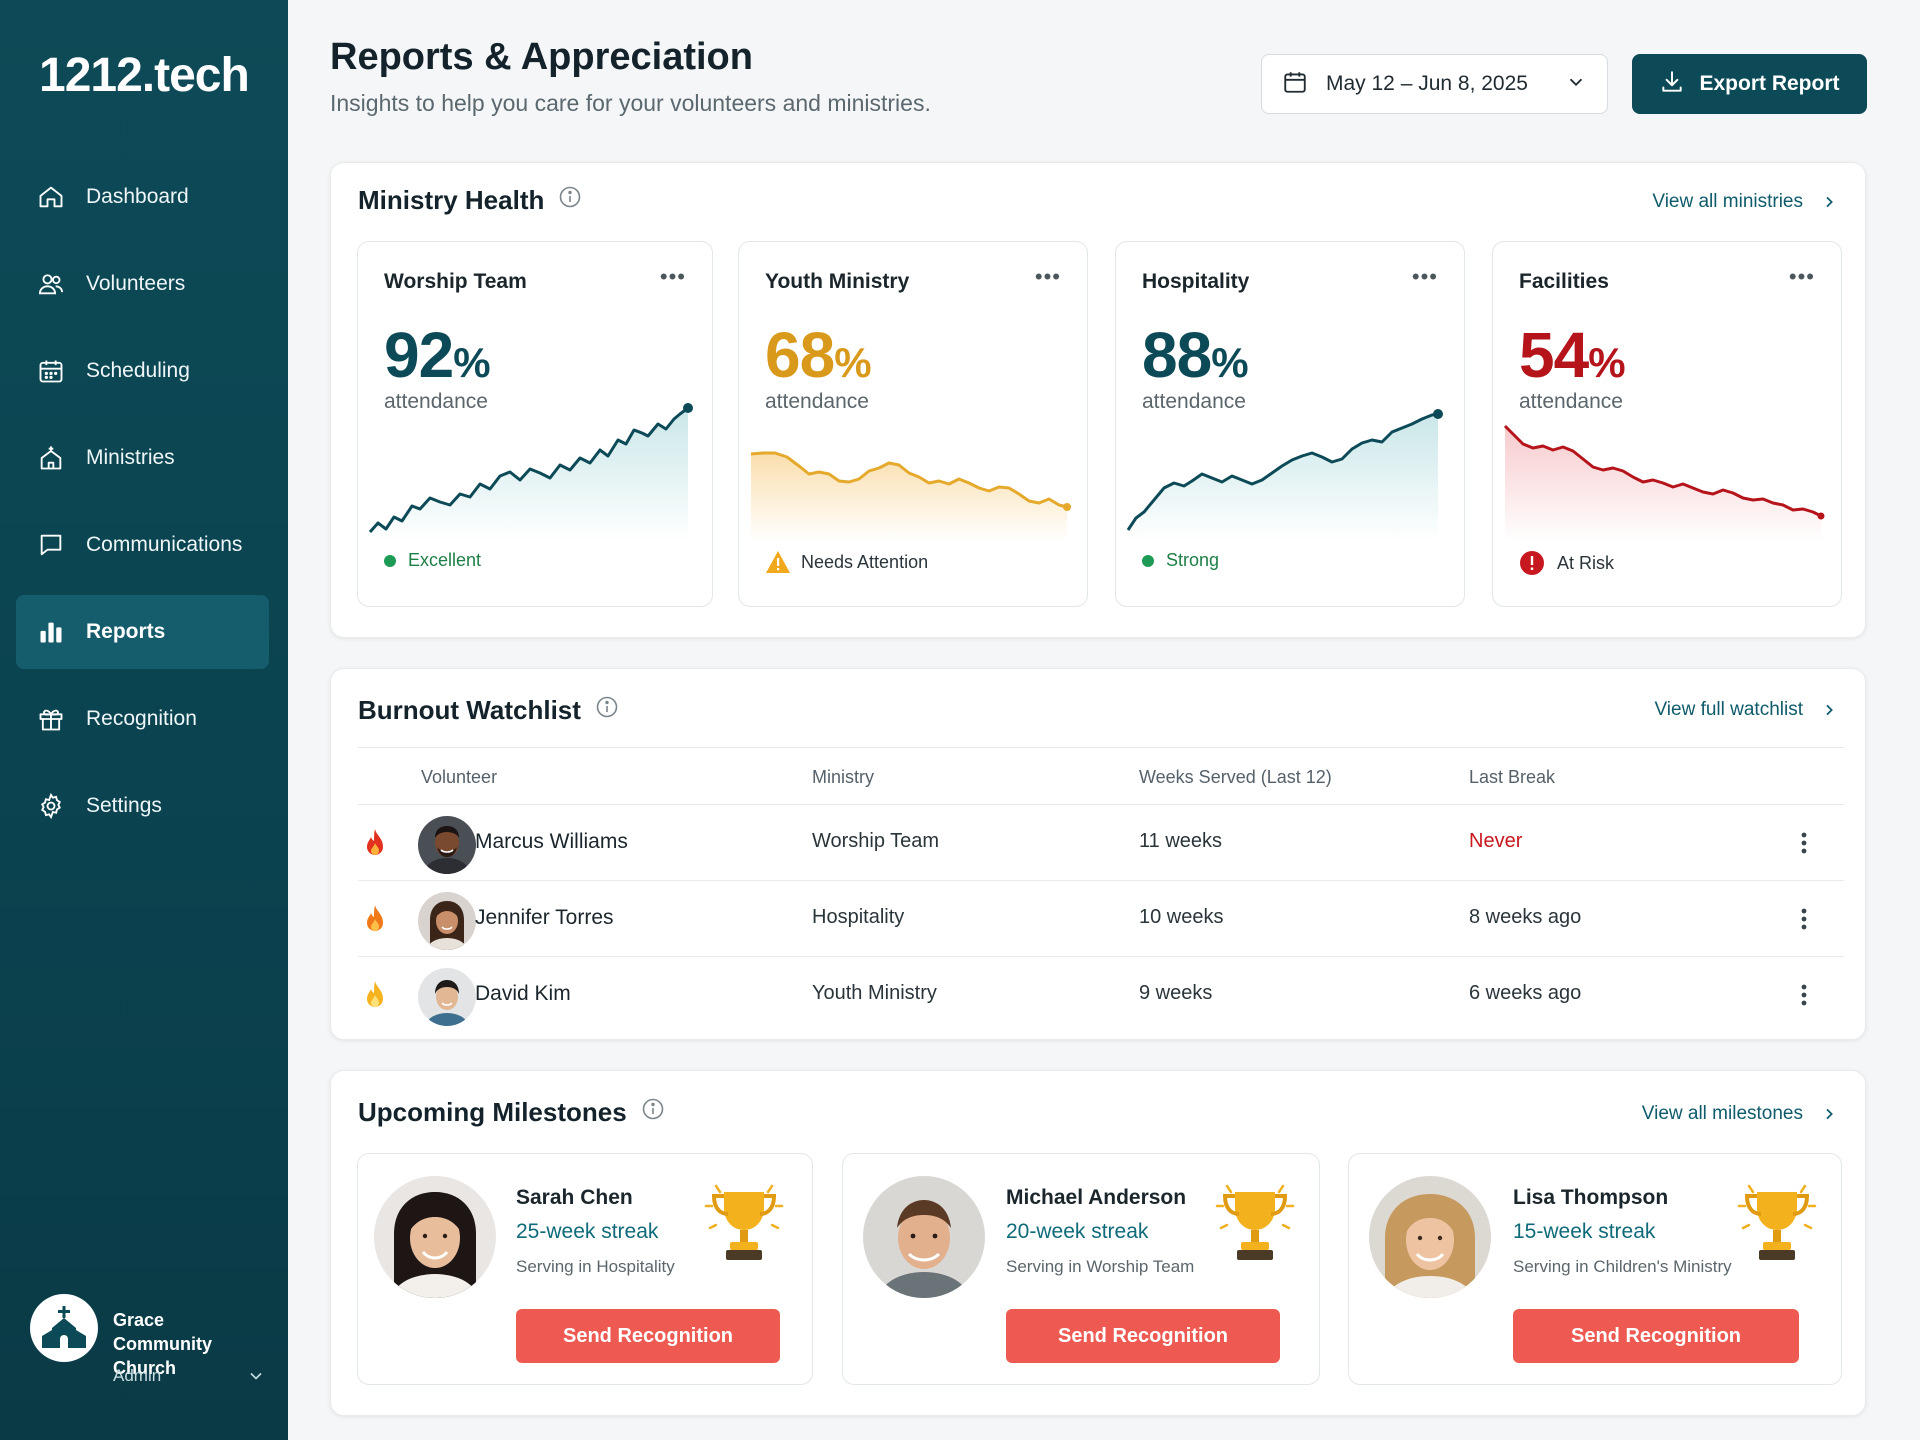 The width and height of the screenshot is (1920, 1440). Describe the element at coordinates (1512, 777) in the screenshot. I see `column-header-last-break: Last Break` at that location.